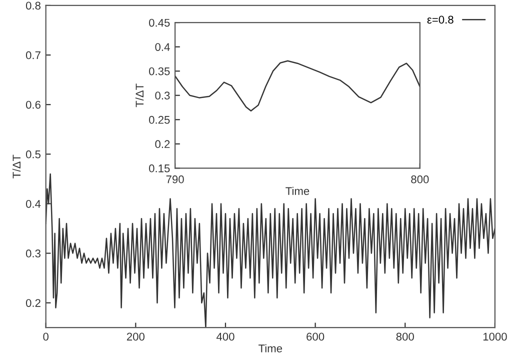 This screenshot has width=521, height=364. I want to click on y-tick-label: 0.6, so click(33, 104).